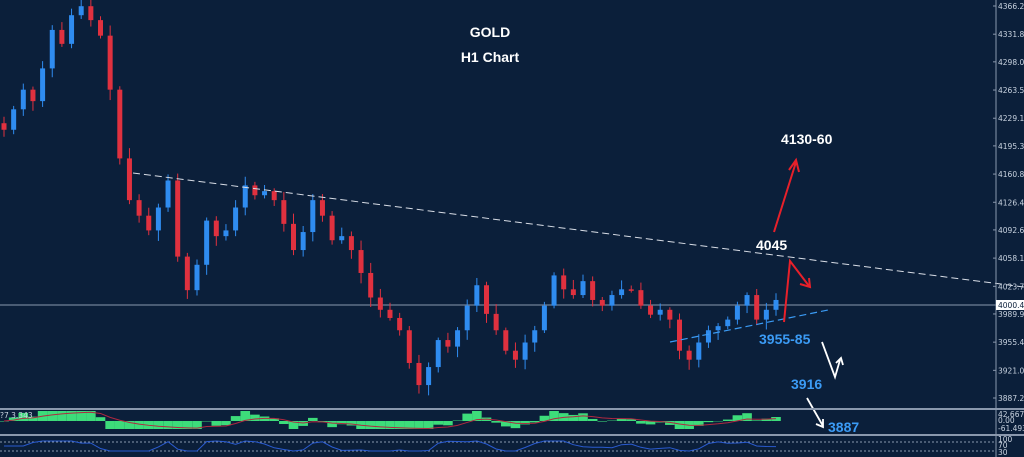  Describe the element at coordinates (1005, 439) in the screenshot. I see `indicator-2-tick: 100` at that location.